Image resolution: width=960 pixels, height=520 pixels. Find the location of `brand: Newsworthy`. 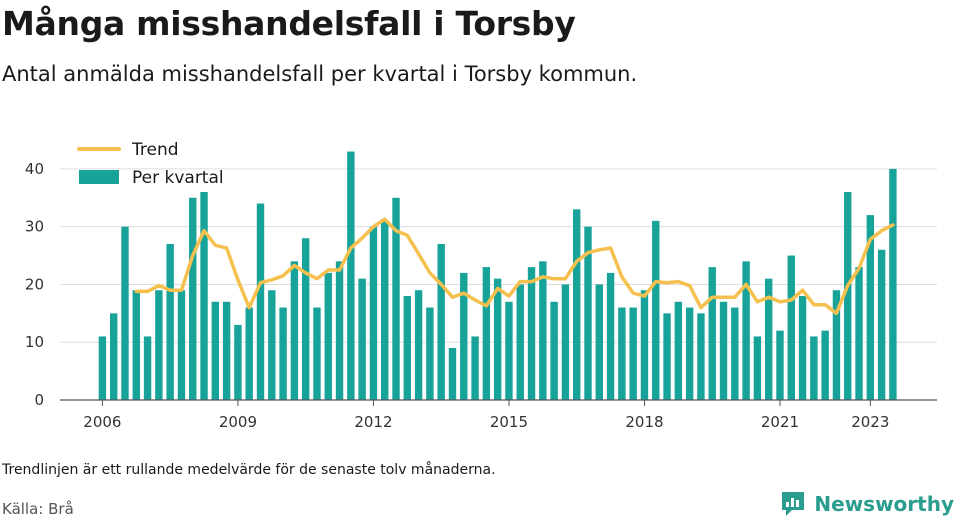

brand: Newsworthy is located at coordinates (867, 504).